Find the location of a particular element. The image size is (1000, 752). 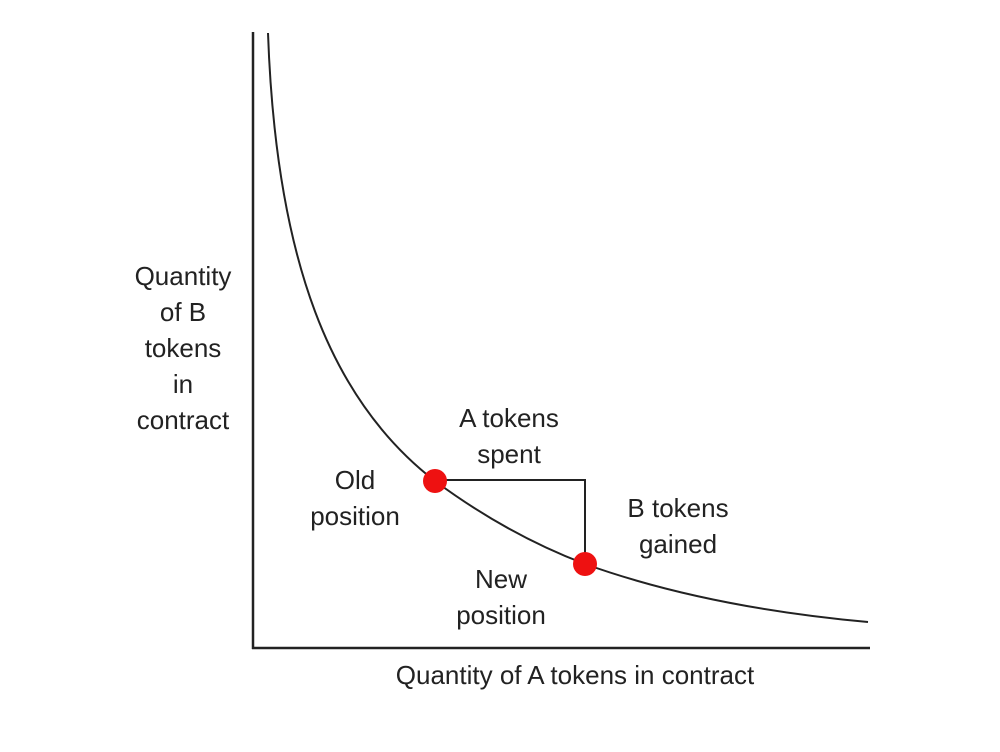

label-line: spent is located at coordinates (509, 454).